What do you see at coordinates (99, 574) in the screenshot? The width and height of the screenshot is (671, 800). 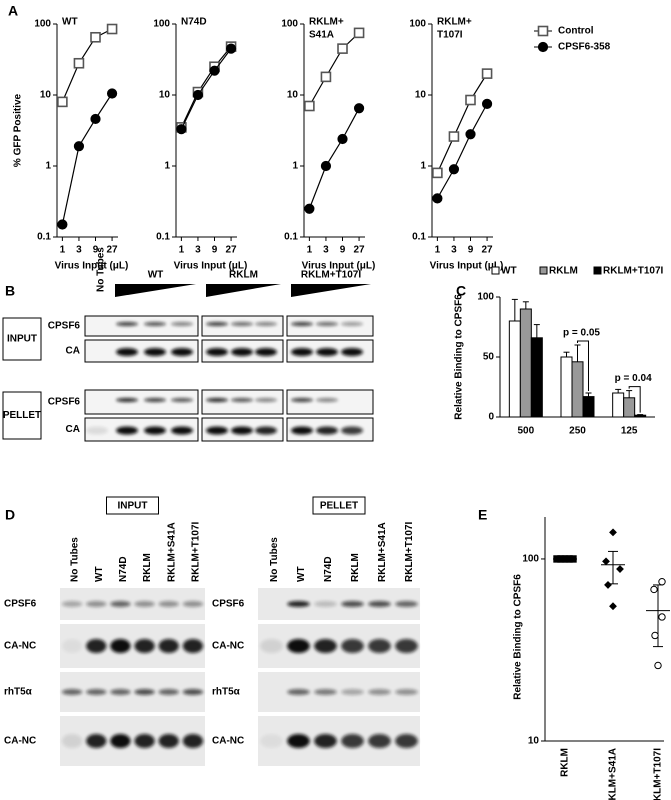 I see `lane-label: WT` at bounding box center [99, 574].